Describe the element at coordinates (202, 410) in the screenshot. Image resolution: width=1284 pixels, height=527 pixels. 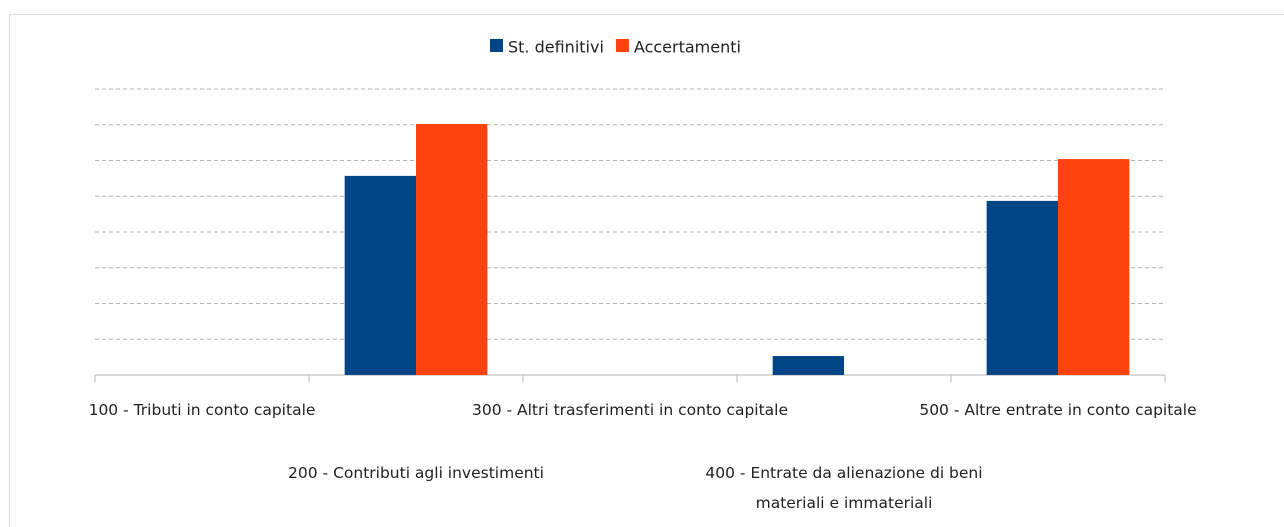
I see `x-tick-label: 100 - Tributi in conto capitale` at that location.